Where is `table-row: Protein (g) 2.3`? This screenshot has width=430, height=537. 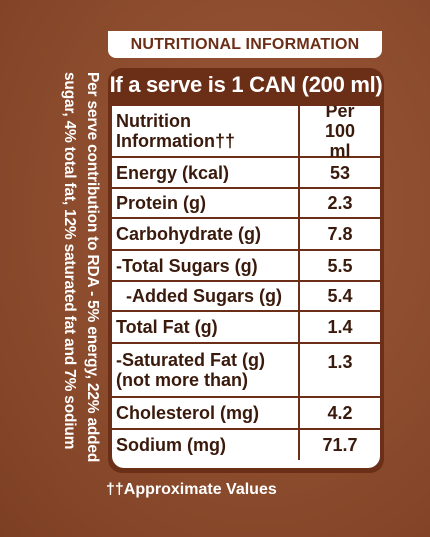
table-row: Protein (g) 2.3 is located at coordinates (246, 204).